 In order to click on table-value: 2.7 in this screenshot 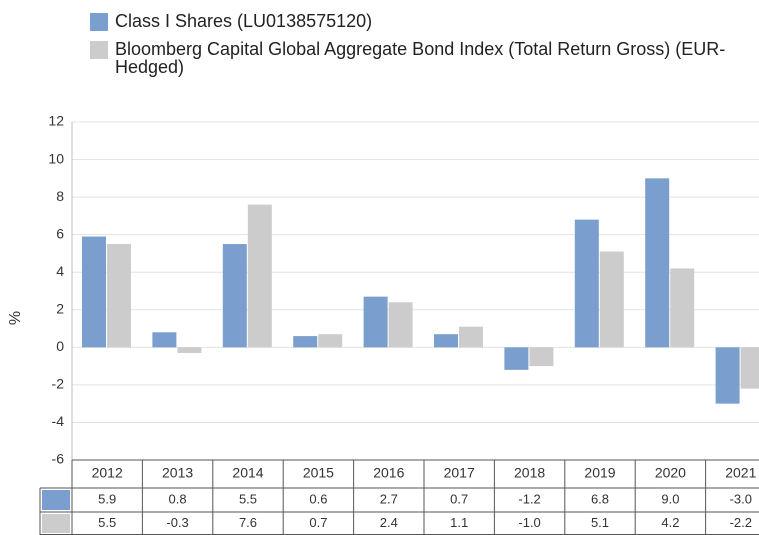, I will do `click(389, 498)`.